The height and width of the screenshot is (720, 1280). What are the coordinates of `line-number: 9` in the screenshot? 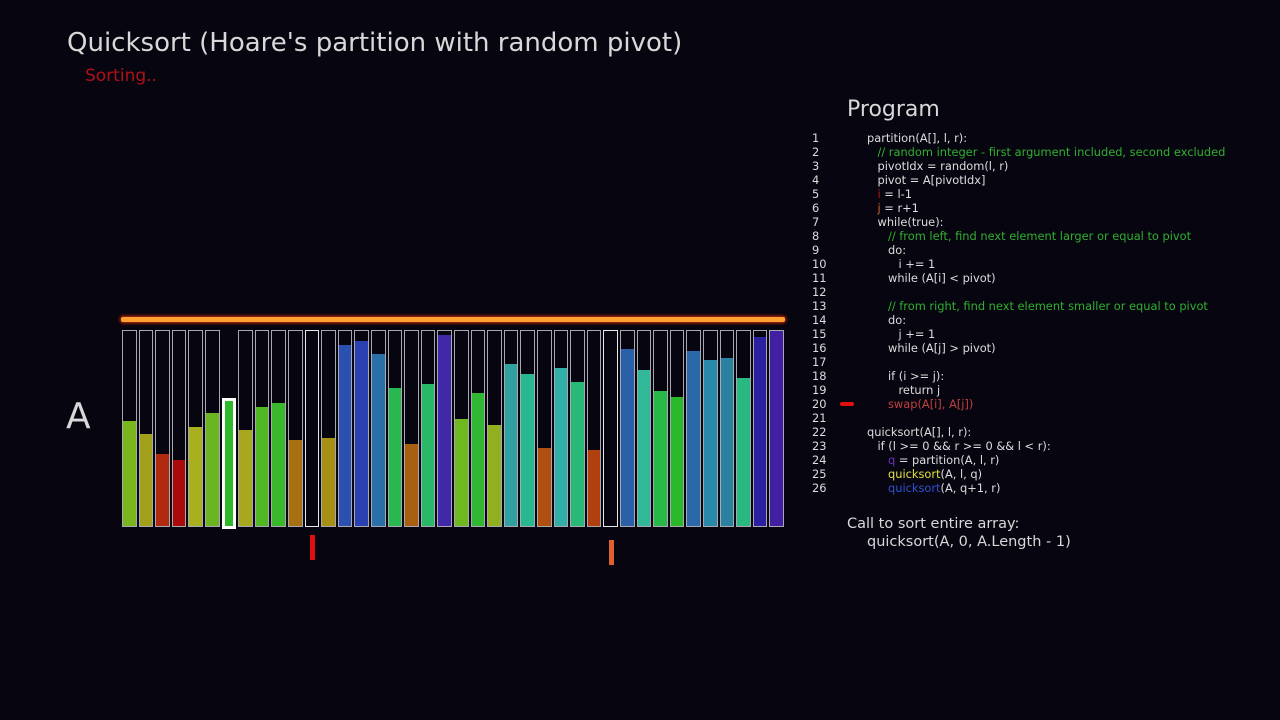 It's located at (816, 250).